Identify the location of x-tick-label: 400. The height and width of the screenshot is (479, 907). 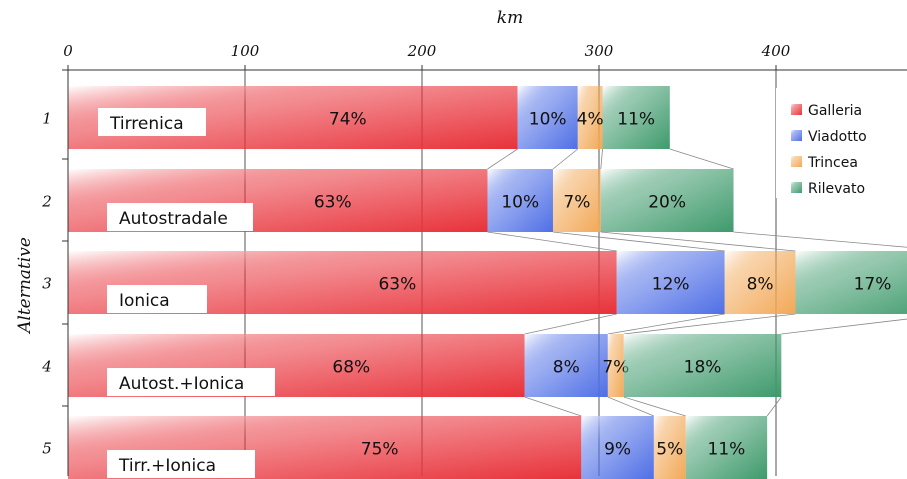
(776, 51).